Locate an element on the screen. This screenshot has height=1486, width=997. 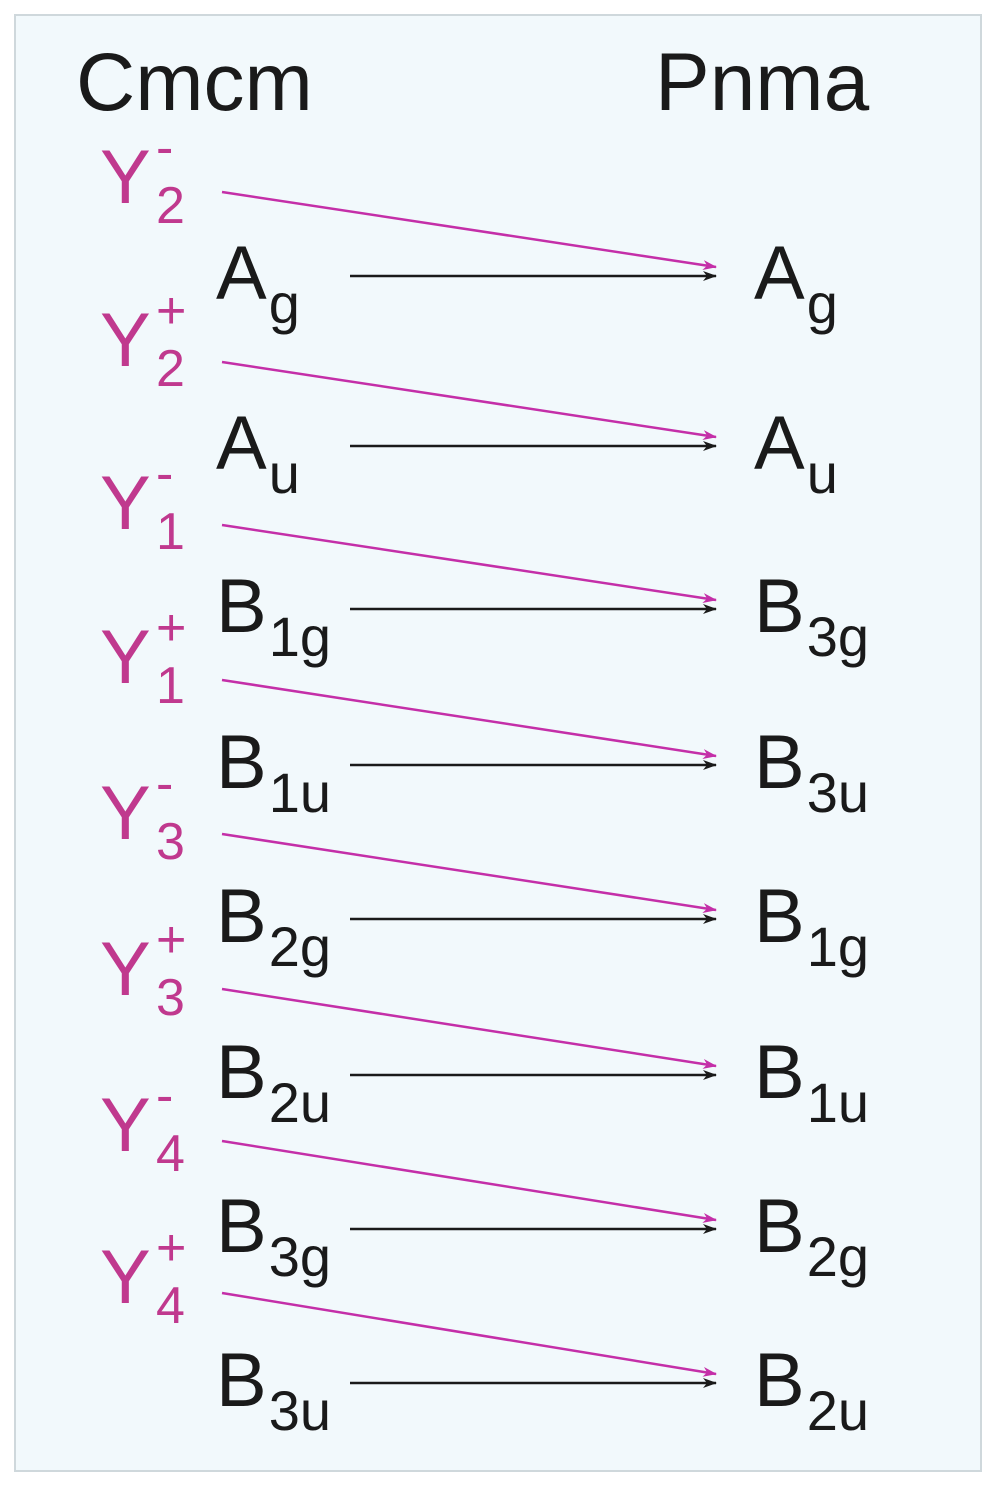
pnma-irrep-5-base: B is located at coordinates (779, 1072).